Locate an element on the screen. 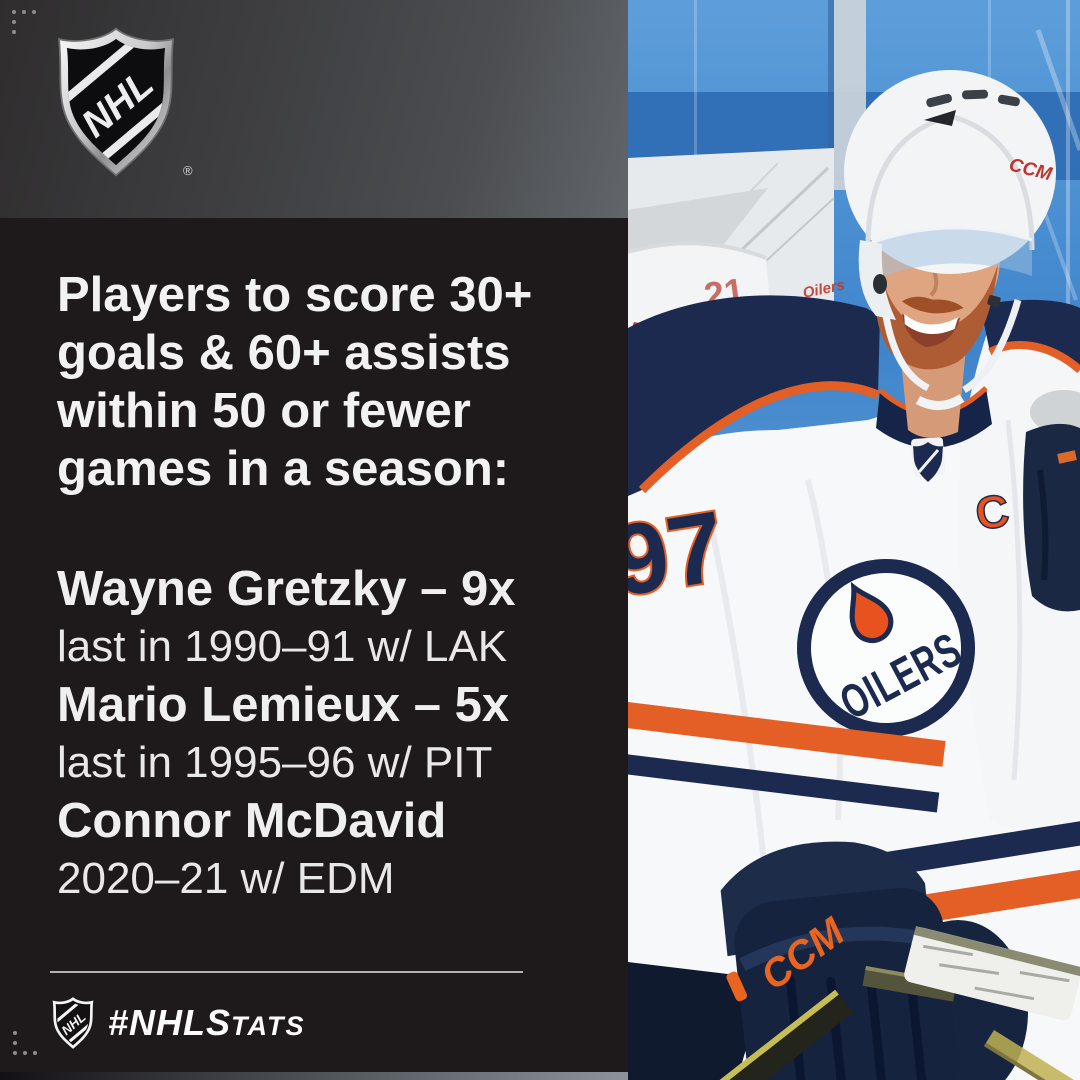 The width and height of the screenshot is (1080, 1080). visor is located at coordinates (950, 254).